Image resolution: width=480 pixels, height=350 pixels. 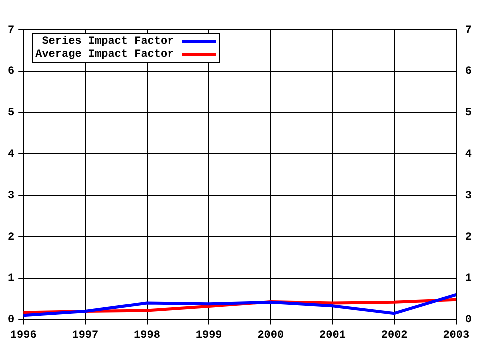 I want to click on y2-tick-label: 1, so click(x=468, y=279).